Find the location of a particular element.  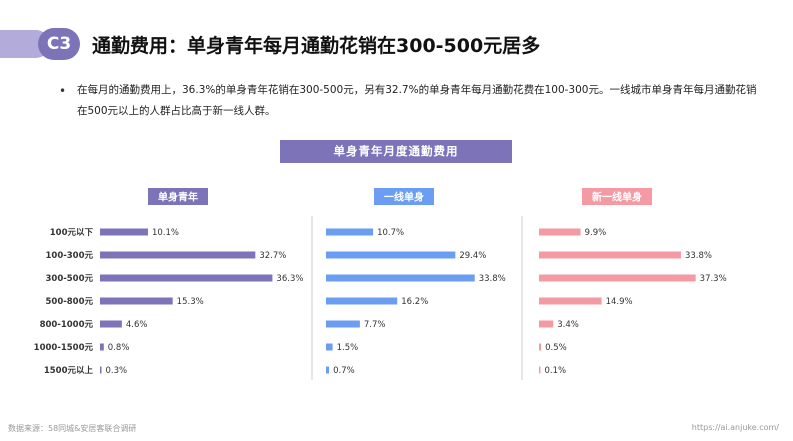

source-url: https://ai.anjuke.com/ is located at coordinates (735, 427).